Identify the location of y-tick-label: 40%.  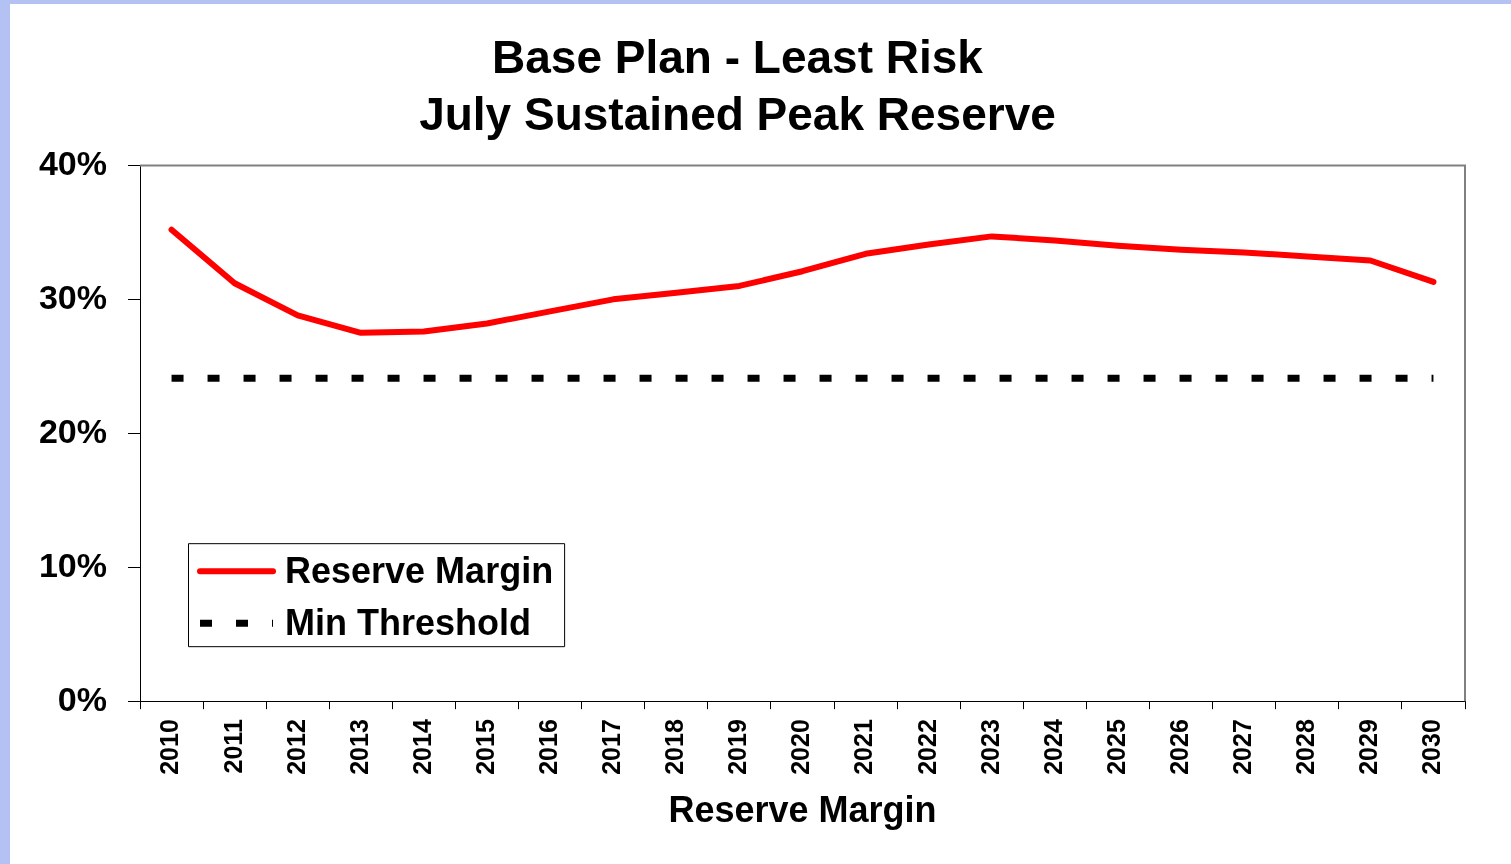
(72, 162).